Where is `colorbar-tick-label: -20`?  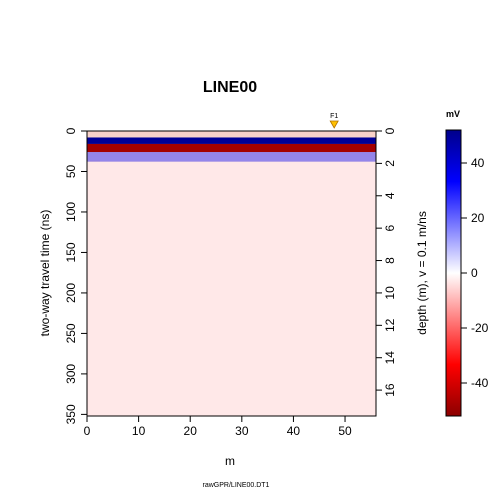 colorbar-tick-label: -20 is located at coordinates (480, 328).